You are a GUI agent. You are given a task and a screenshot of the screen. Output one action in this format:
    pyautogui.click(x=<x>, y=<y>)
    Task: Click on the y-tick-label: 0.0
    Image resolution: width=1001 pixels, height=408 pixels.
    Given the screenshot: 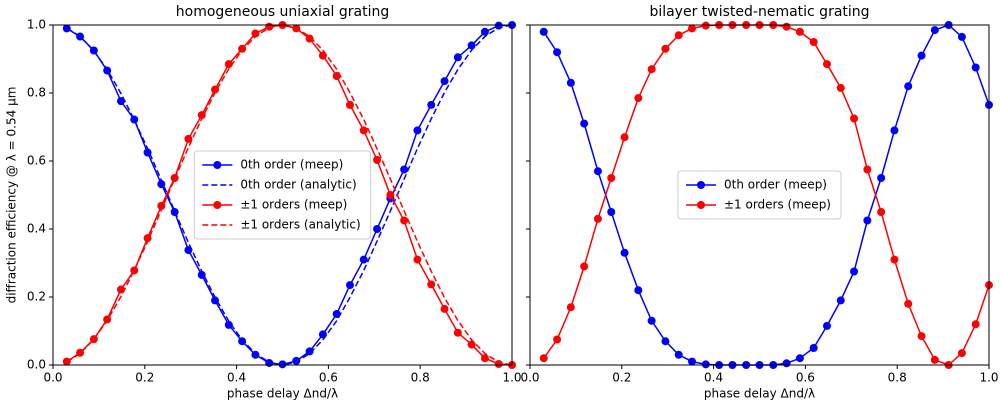 What is the action you would take?
    pyautogui.click(x=36, y=365)
    